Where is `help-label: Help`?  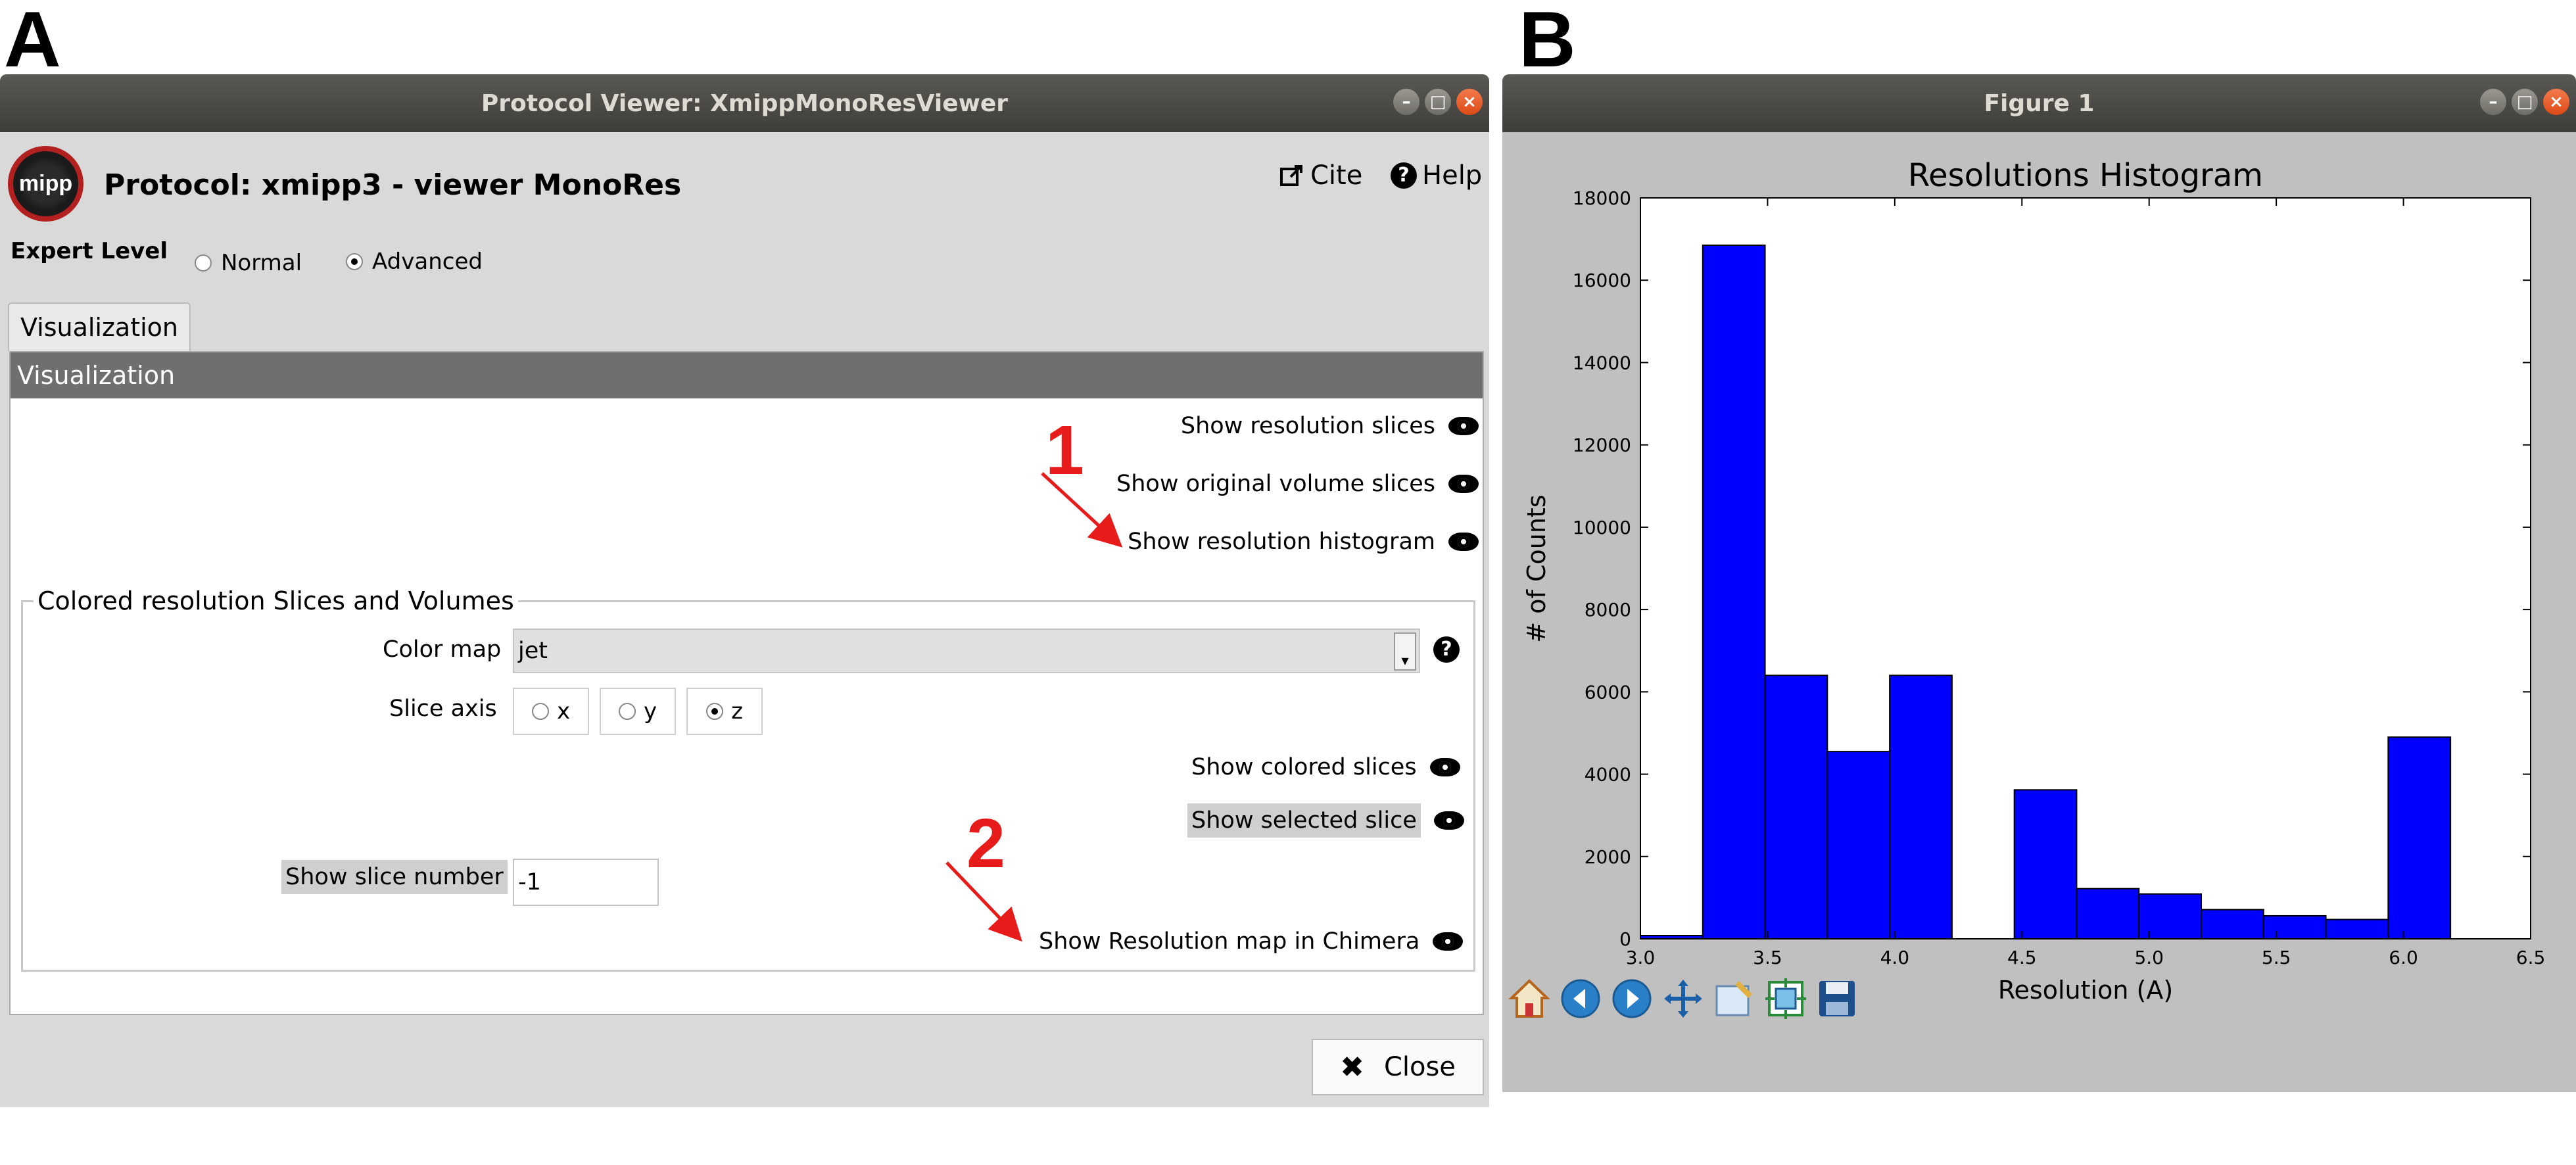
help-label: Help is located at coordinates (1453, 175).